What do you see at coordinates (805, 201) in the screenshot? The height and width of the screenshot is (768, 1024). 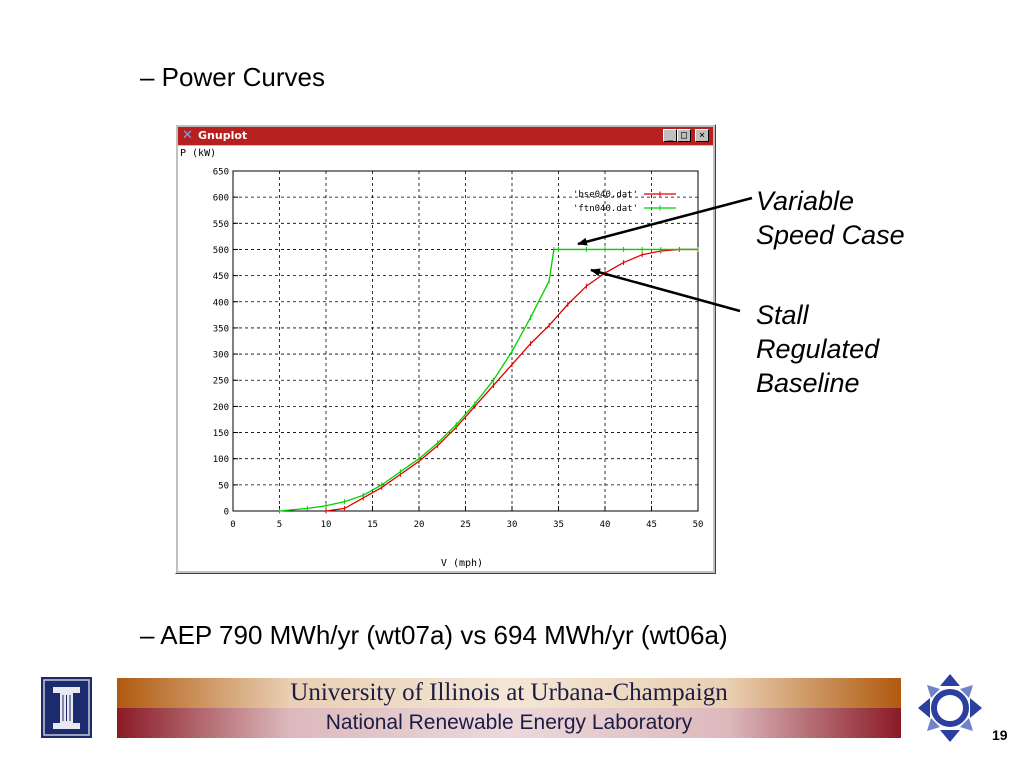 I see `annotation-variable-line1: Variable` at bounding box center [805, 201].